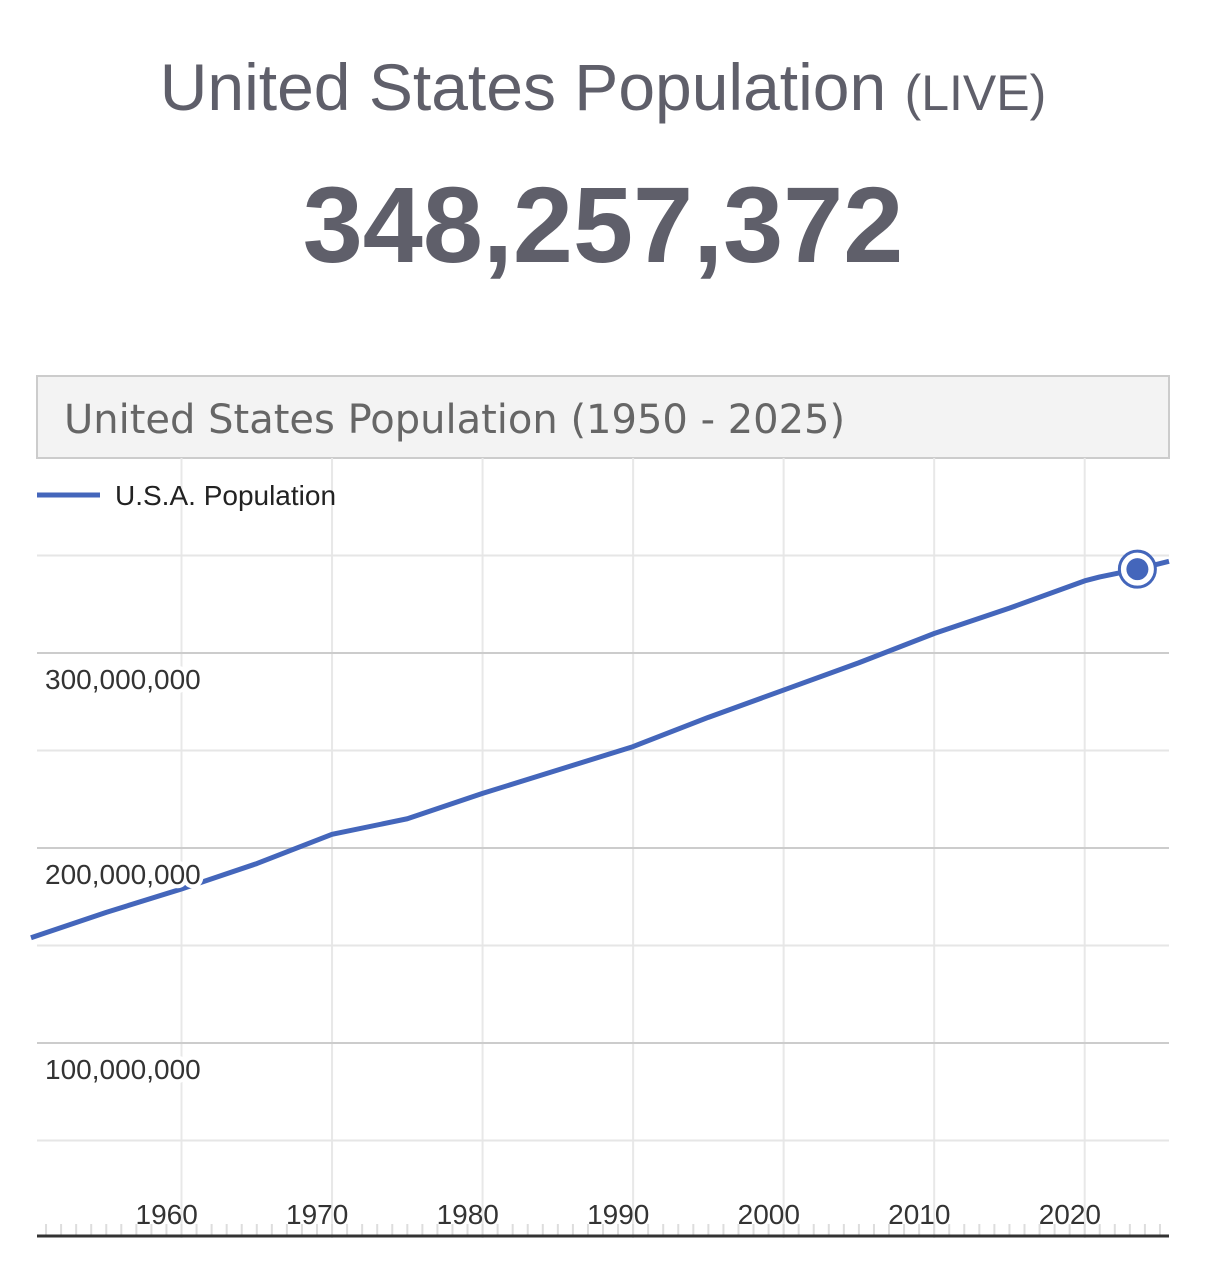 The width and height of the screenshot is (1206, 1276). I want to click on x-tick-label: 2010, so click(919, 1214).